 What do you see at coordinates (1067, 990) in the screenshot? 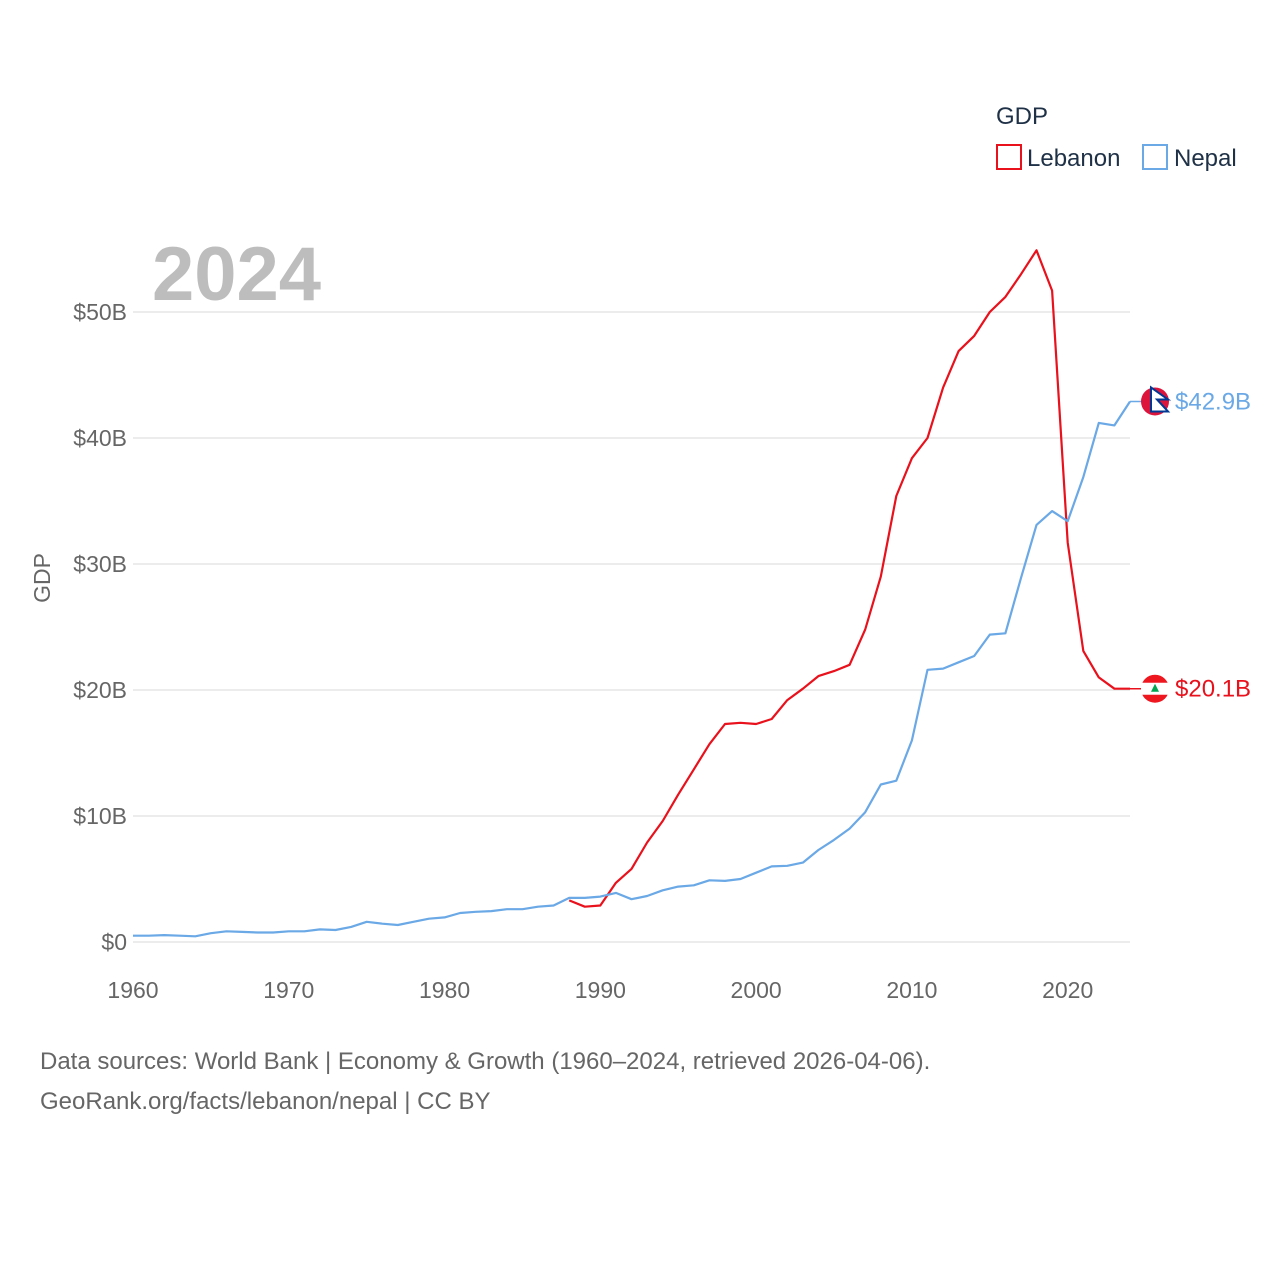
I see `x-tick-label: 2020` at bounding box center [1067, 990].